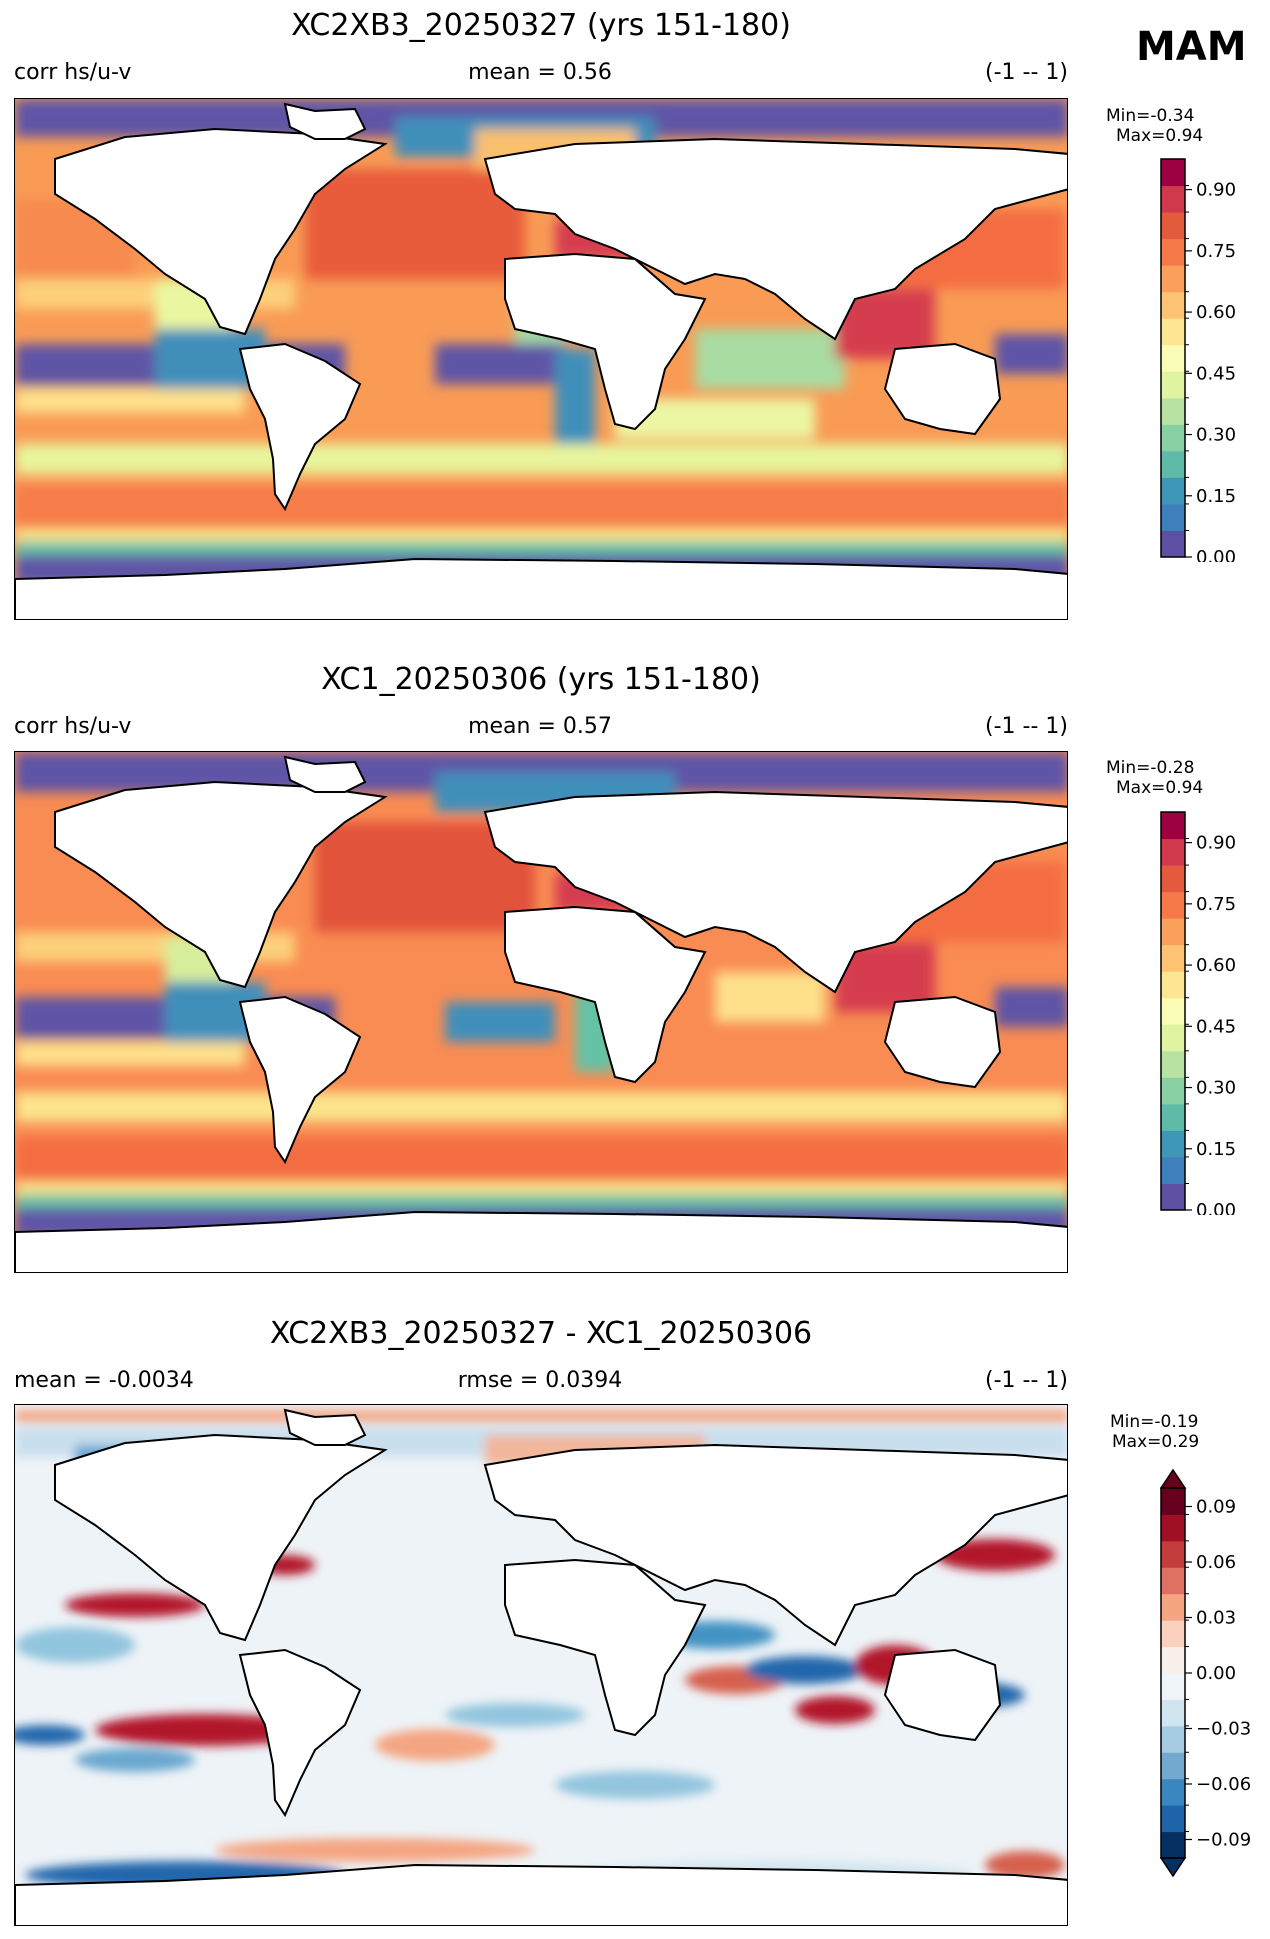  I want to click on panel-3-colorbar-fill, so click(1173, 1673).